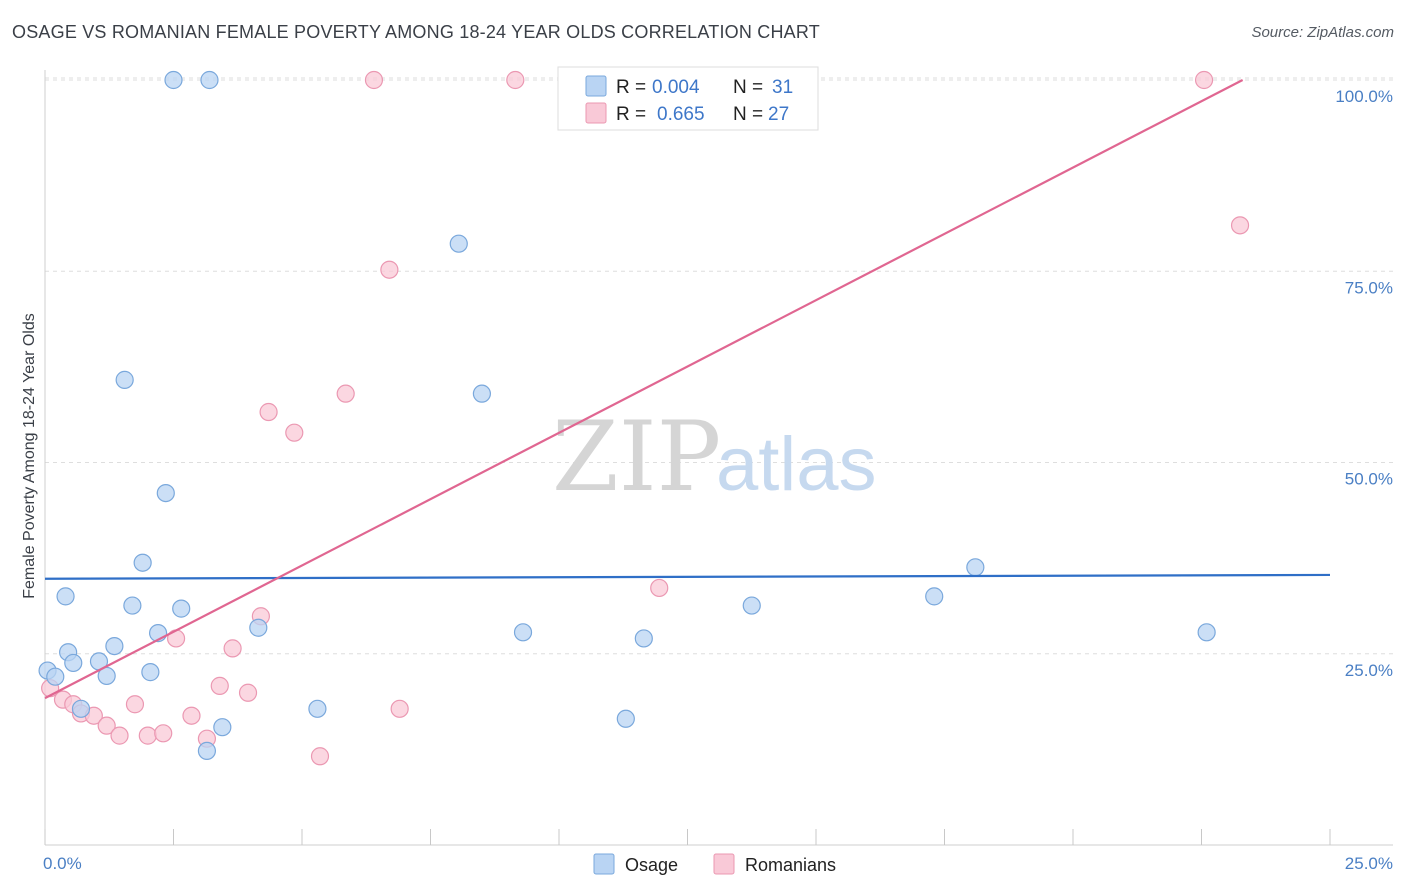 This screenshot has width=1406, height=892. Describe the element at coordinates (1369, 670) in the screenshot. I see `y-tick-label-0: 25.0%` at that location.